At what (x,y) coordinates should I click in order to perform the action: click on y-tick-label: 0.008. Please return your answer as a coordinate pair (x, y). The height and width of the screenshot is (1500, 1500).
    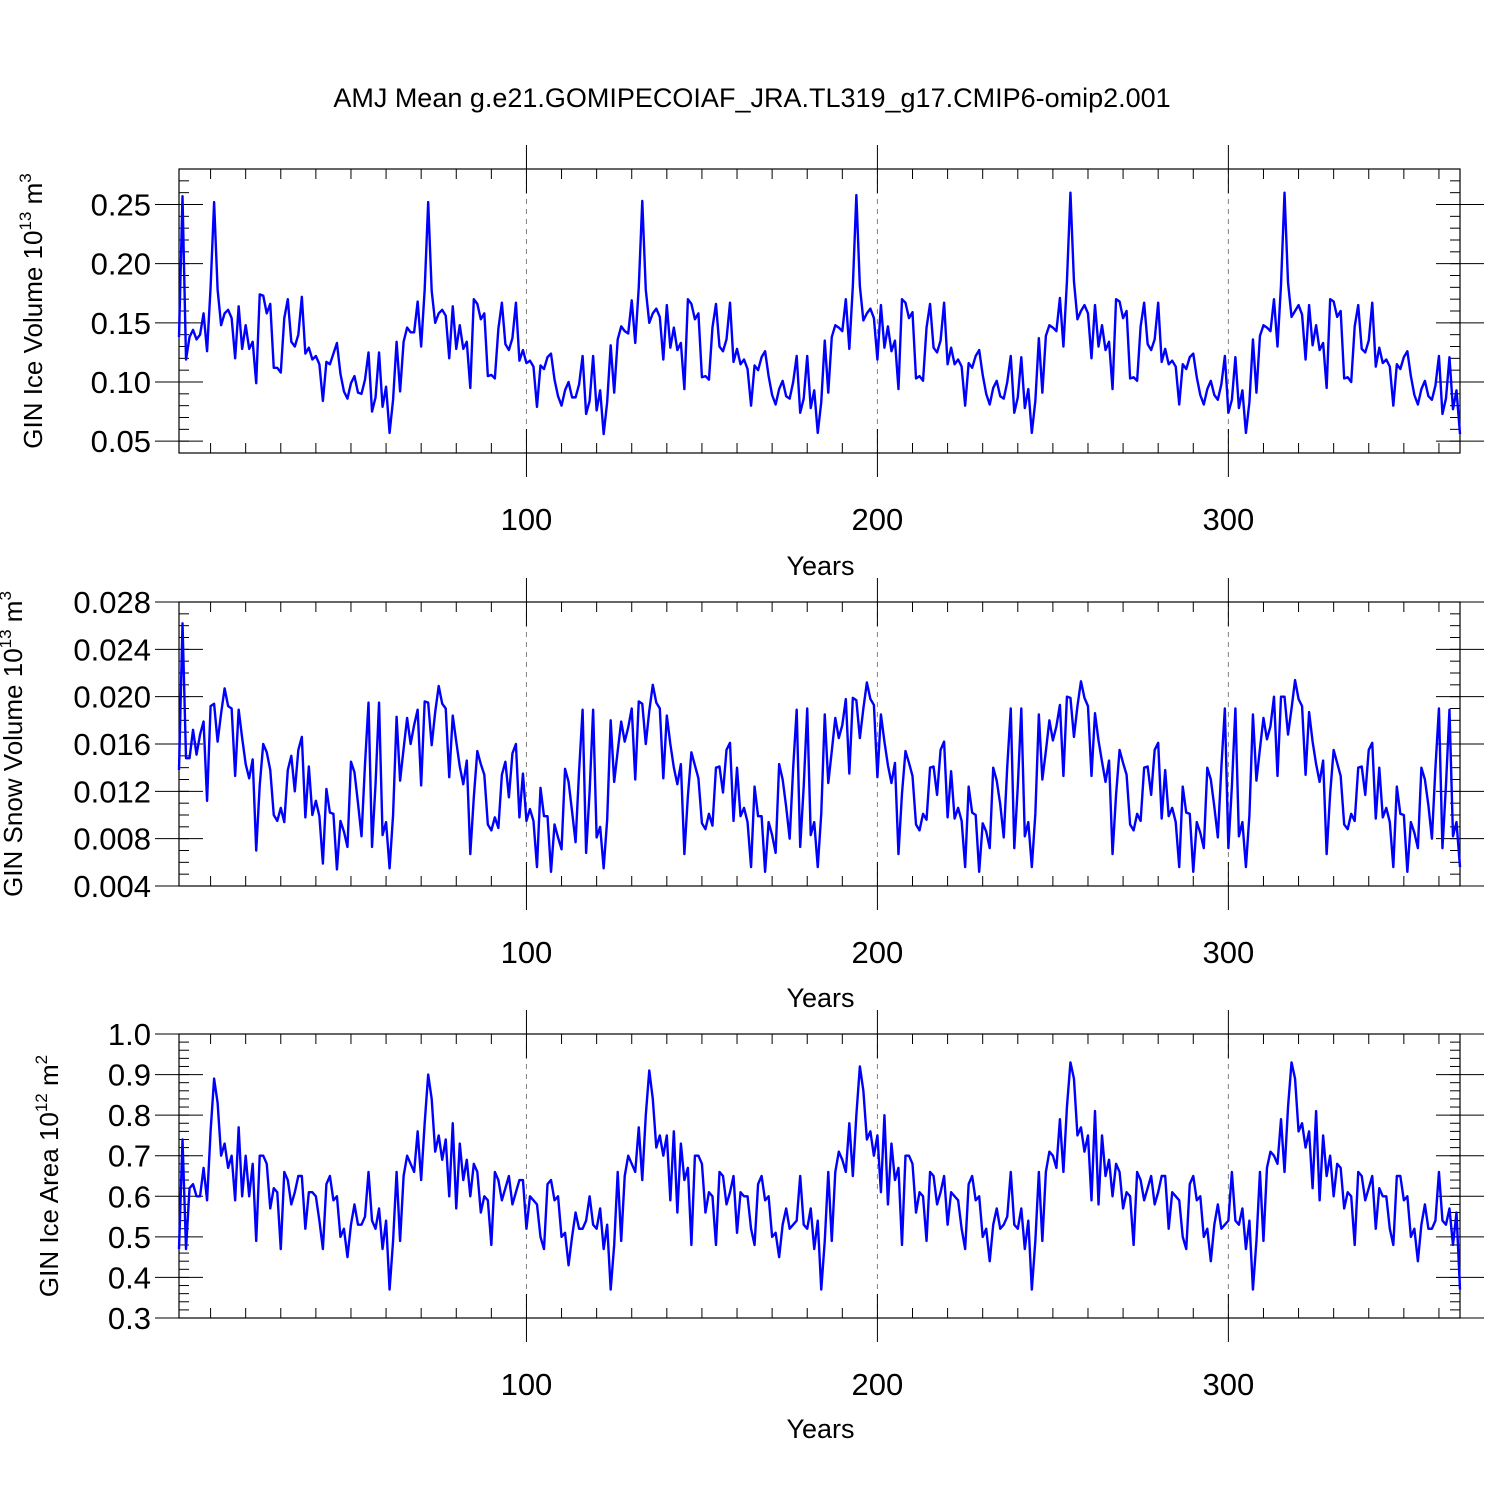
    Looking at the image, I should click on (112, 839).